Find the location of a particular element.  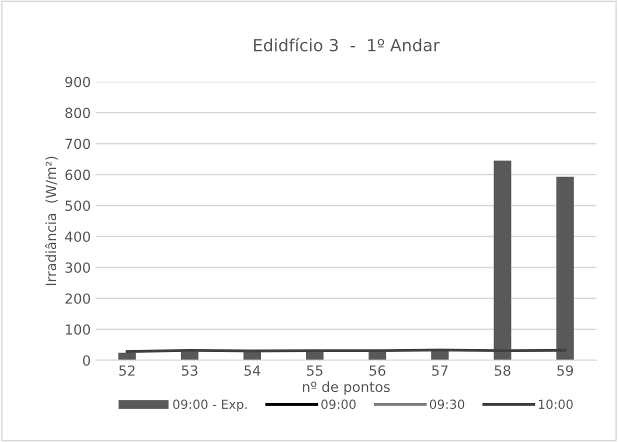

x-axis-title: nº de pontos is located at coordinates (346, 388).